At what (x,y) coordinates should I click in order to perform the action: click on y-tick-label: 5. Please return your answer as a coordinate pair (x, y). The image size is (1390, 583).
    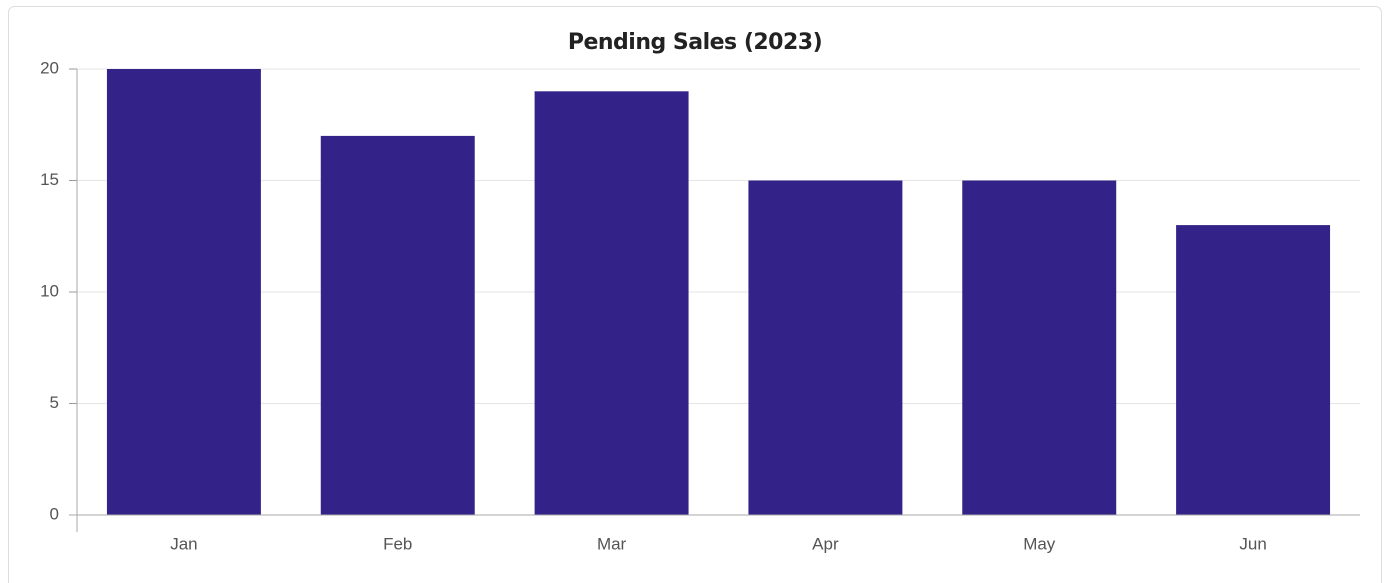
    Looking at the image, I should click on (54, 402).